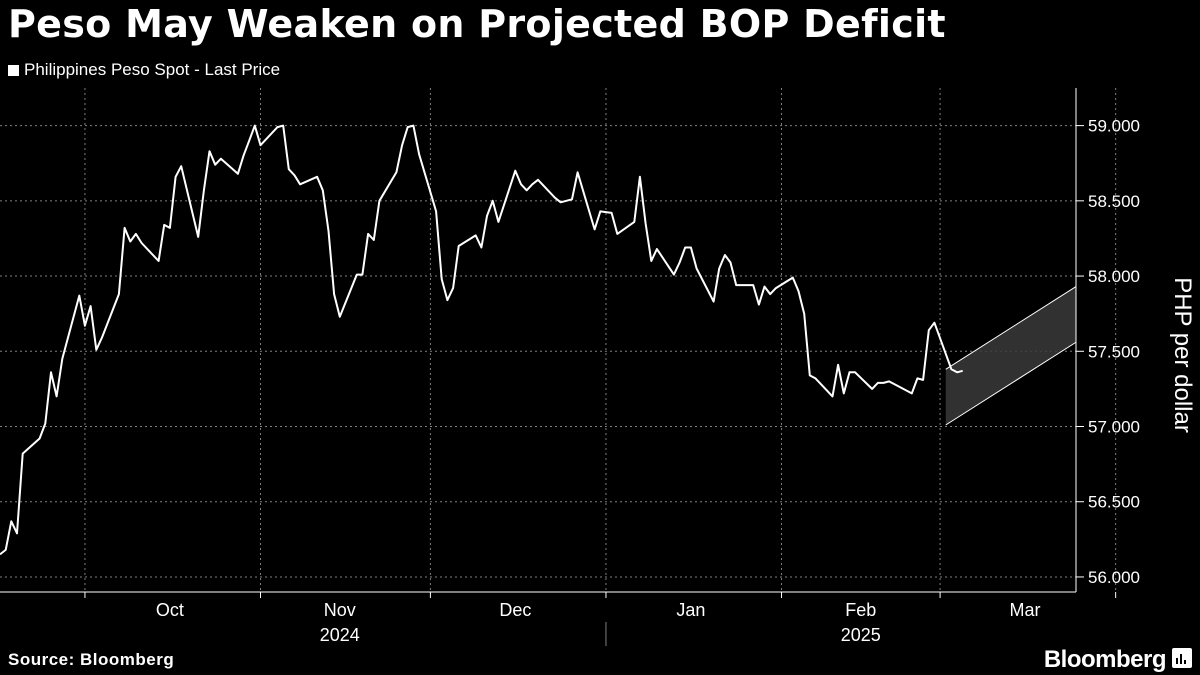  What do you see at coordinates (1114, 126) in the screenshot?
I see `y-tick-label: 59.000` at bounding box center [1114, 126].